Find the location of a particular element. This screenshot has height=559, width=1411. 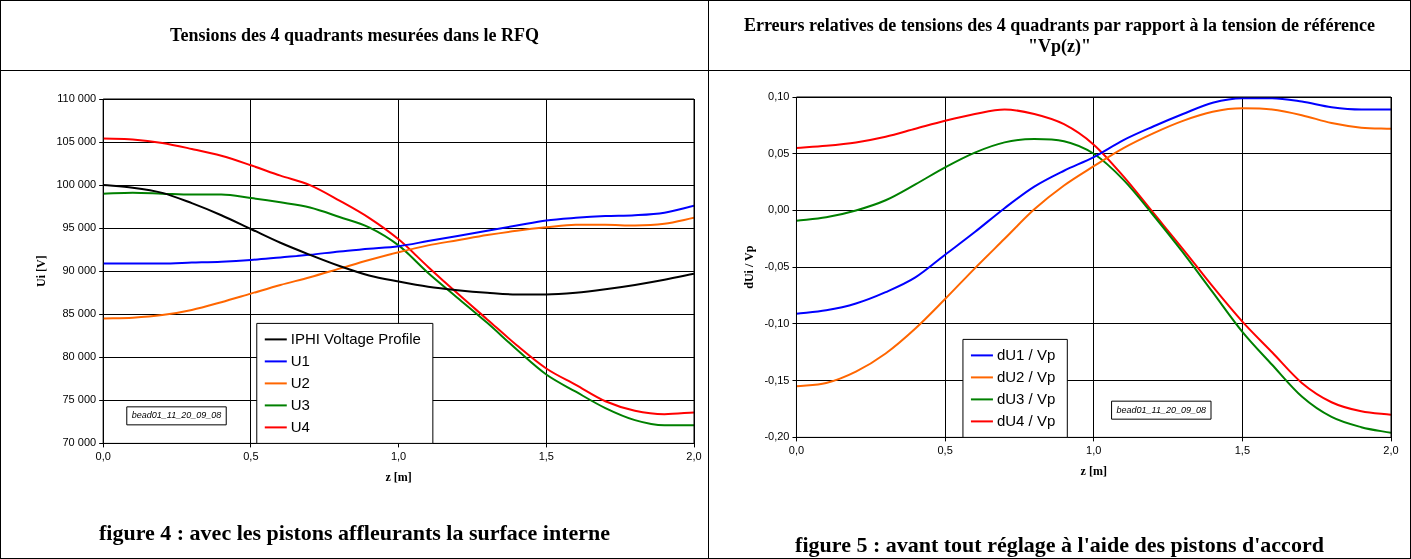

y-tick-label: 85 000 is located at coordinates (79, 313).